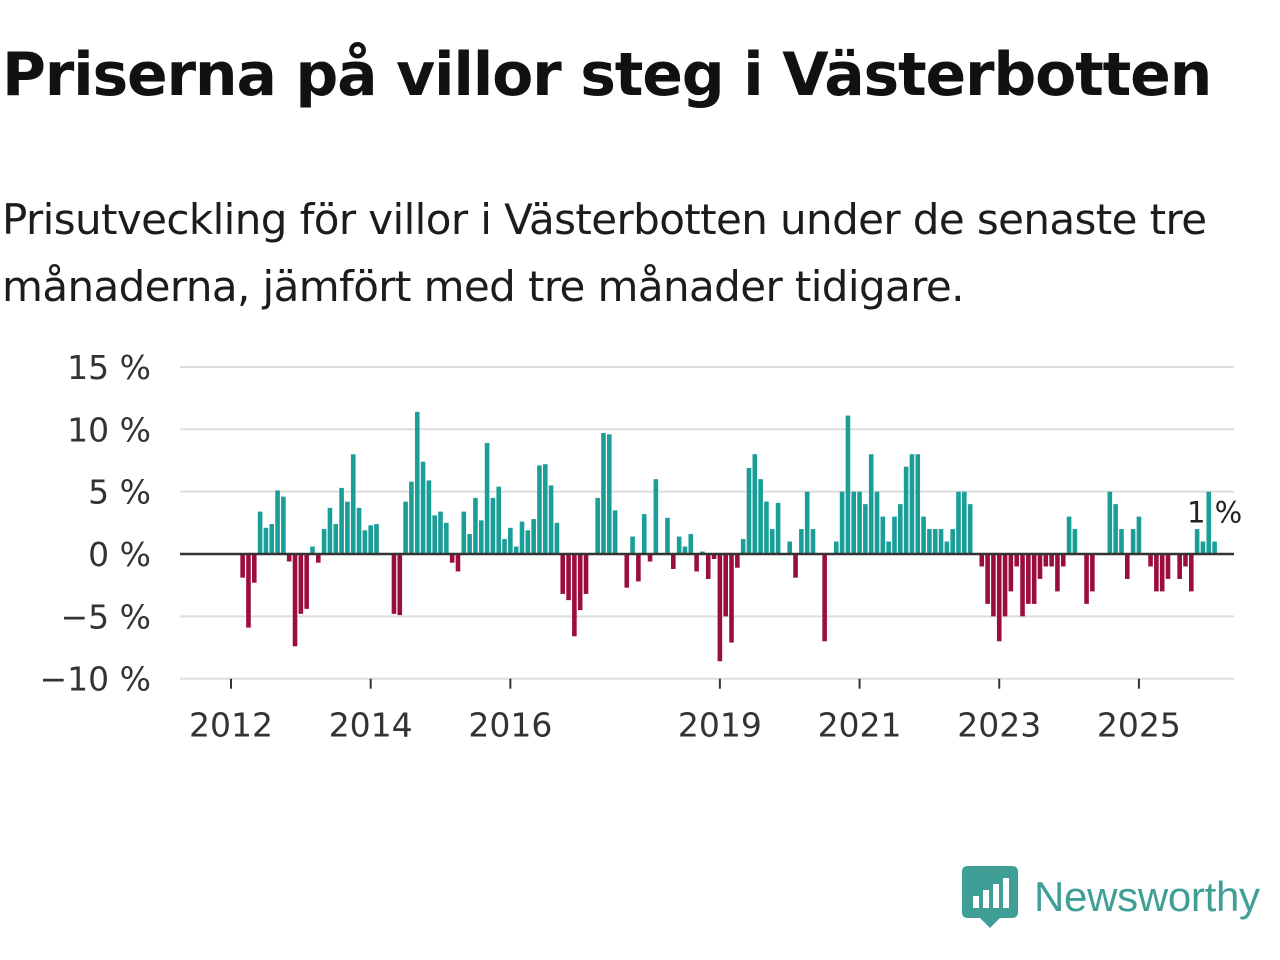  What do you see at coordinates (109, 429) in the screenshot?
I see `y-tick-label: 10 %` at bounding box center [109, 429].